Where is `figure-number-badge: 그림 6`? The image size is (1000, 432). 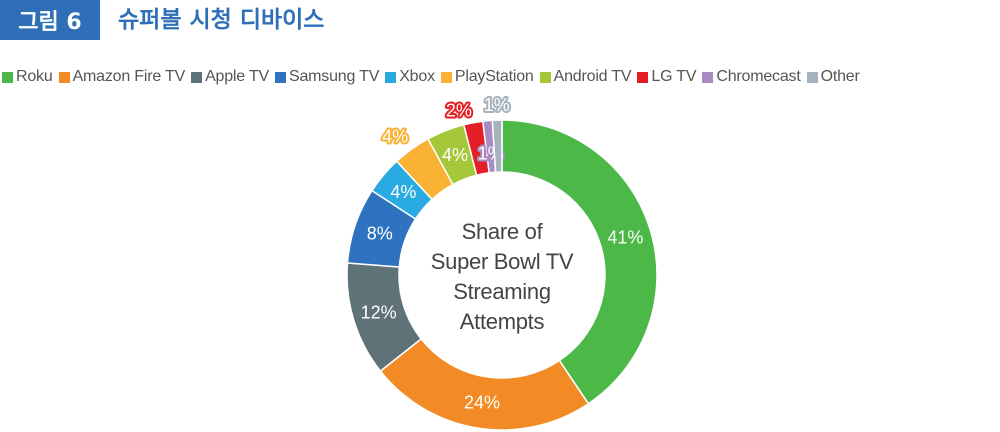
figure-number-badge: 그림 6 is located at coordinates (50, 20).